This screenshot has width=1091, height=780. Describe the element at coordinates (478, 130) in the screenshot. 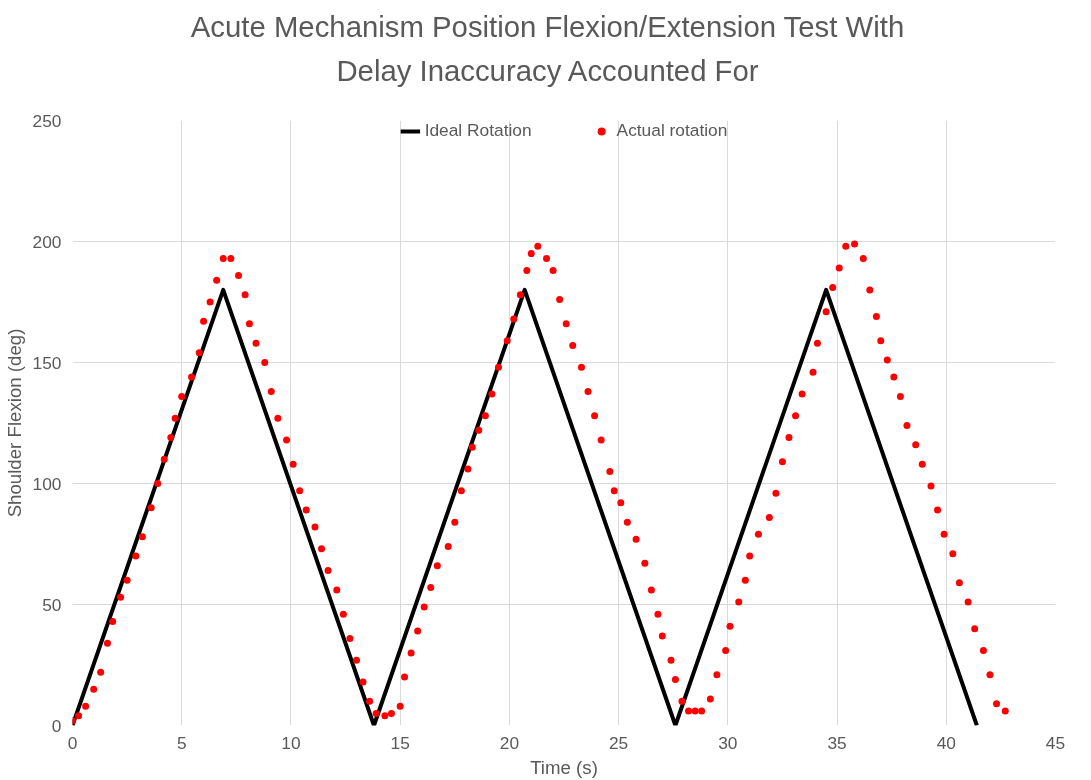

I see `legend-label: Ideal Rotation` at that location.